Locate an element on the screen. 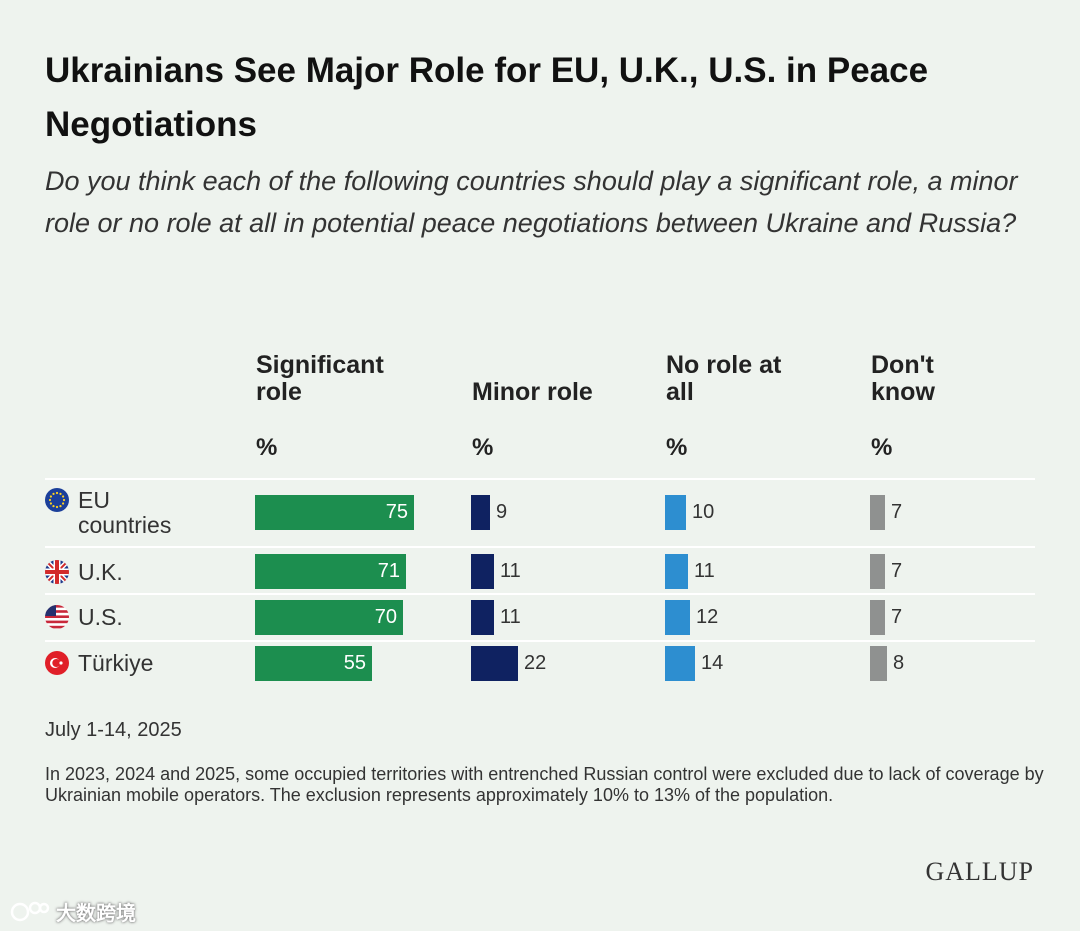  watermark: 大数跨境 is located at coordinates (73, 911).